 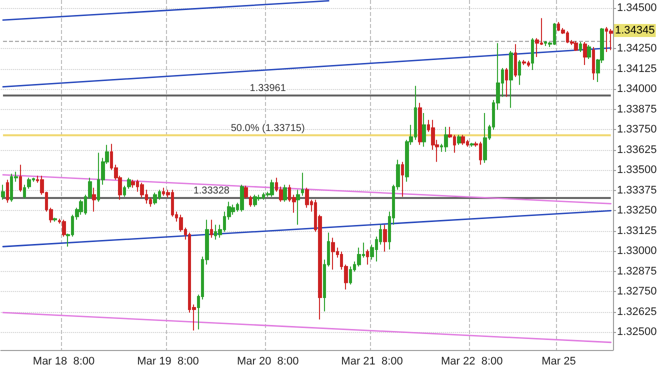 What do you see at coordinates (637, 109) in the screenshot?
I see `y-tick-label: 1.33875` at bounding box center [637, 109].